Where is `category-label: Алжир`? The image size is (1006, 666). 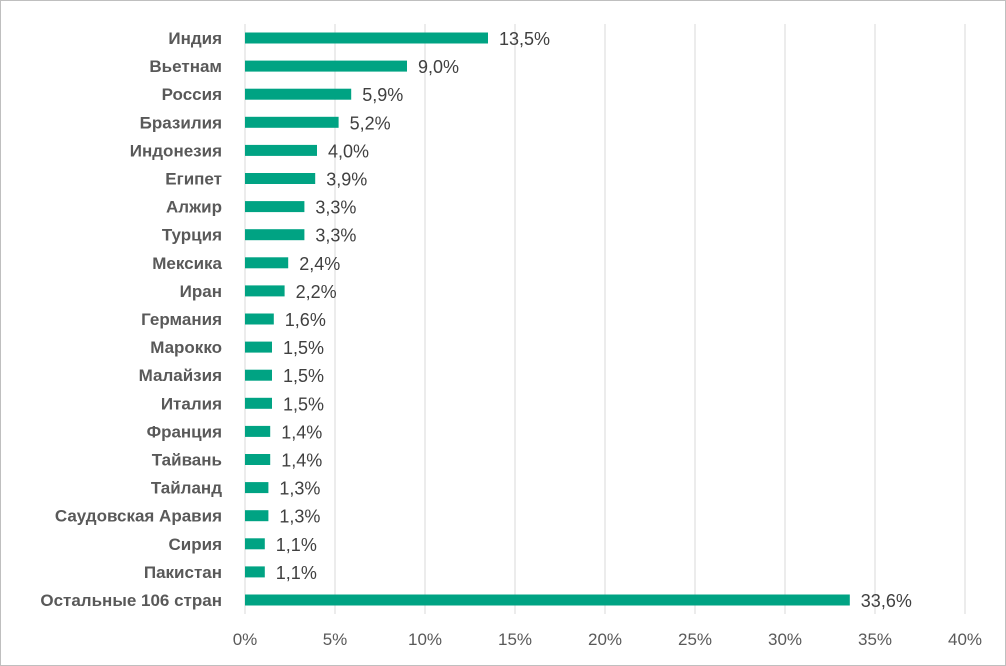
category-label: Алжир is located at coordinates (194, 207).